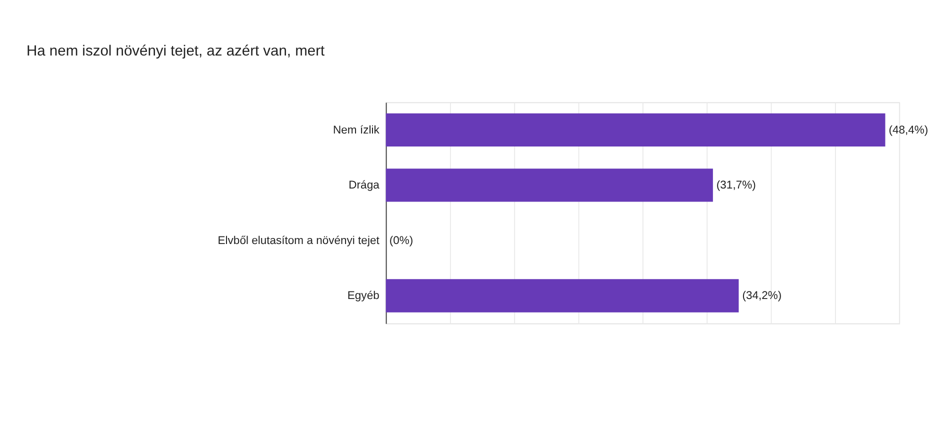  What do you see at coordinates (299, 240) in the screenshot?
I see `y-tick-label: Elvből elutasítom a növényi tejet` at bounding box center [299, 240].